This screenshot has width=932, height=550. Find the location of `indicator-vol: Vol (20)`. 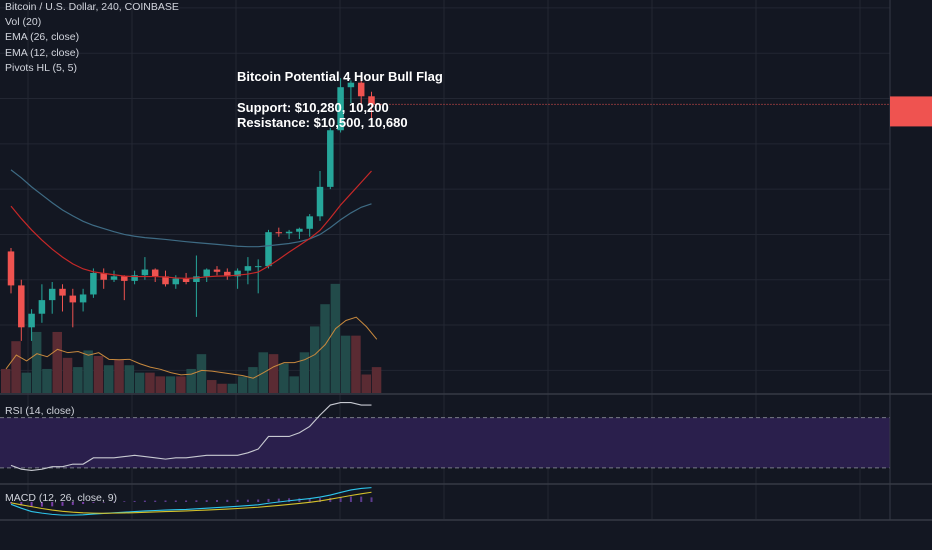

indicator-vol: Vol (20) is located at coordinates (23, 22).